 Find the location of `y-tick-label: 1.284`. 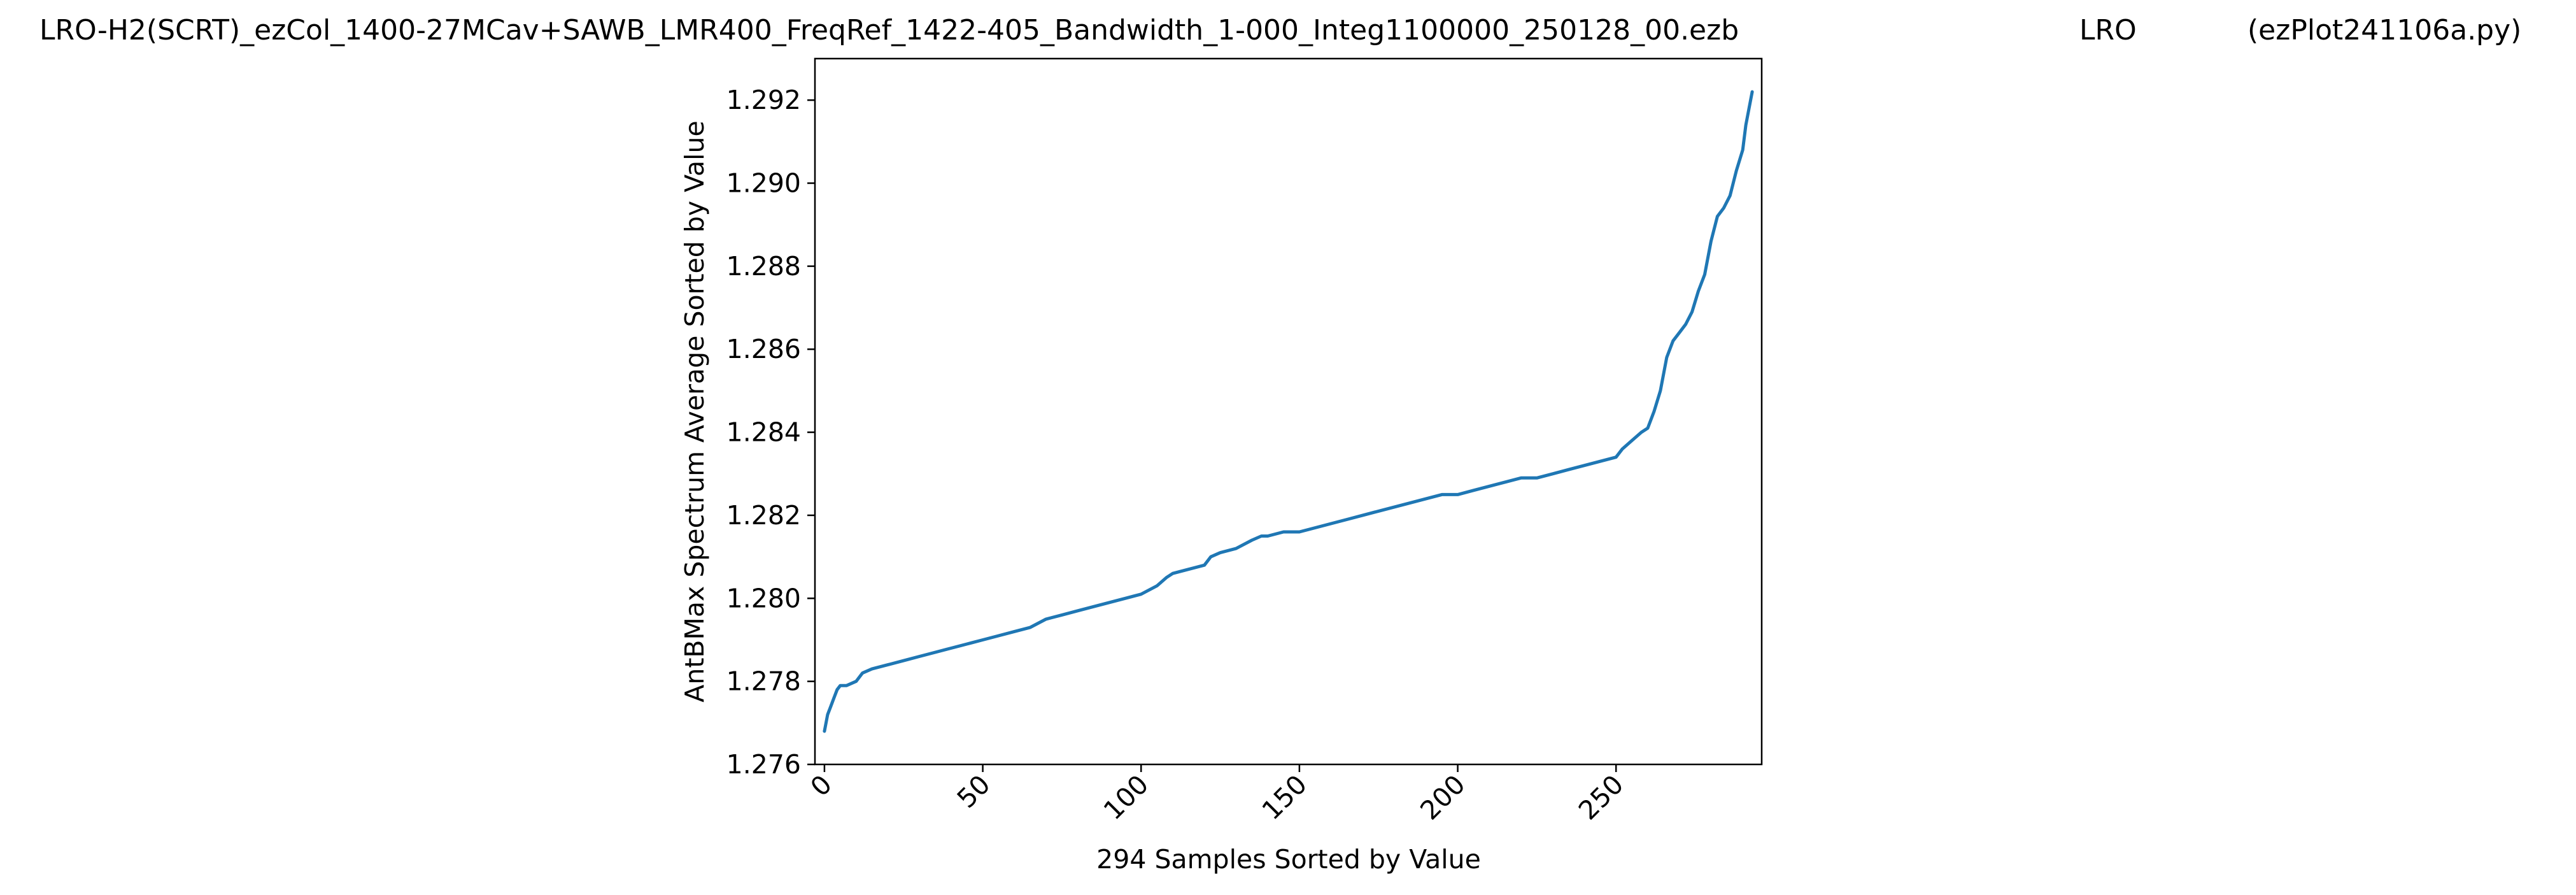

y-tick-label: 1.284 is located at coordinates (763, 432).